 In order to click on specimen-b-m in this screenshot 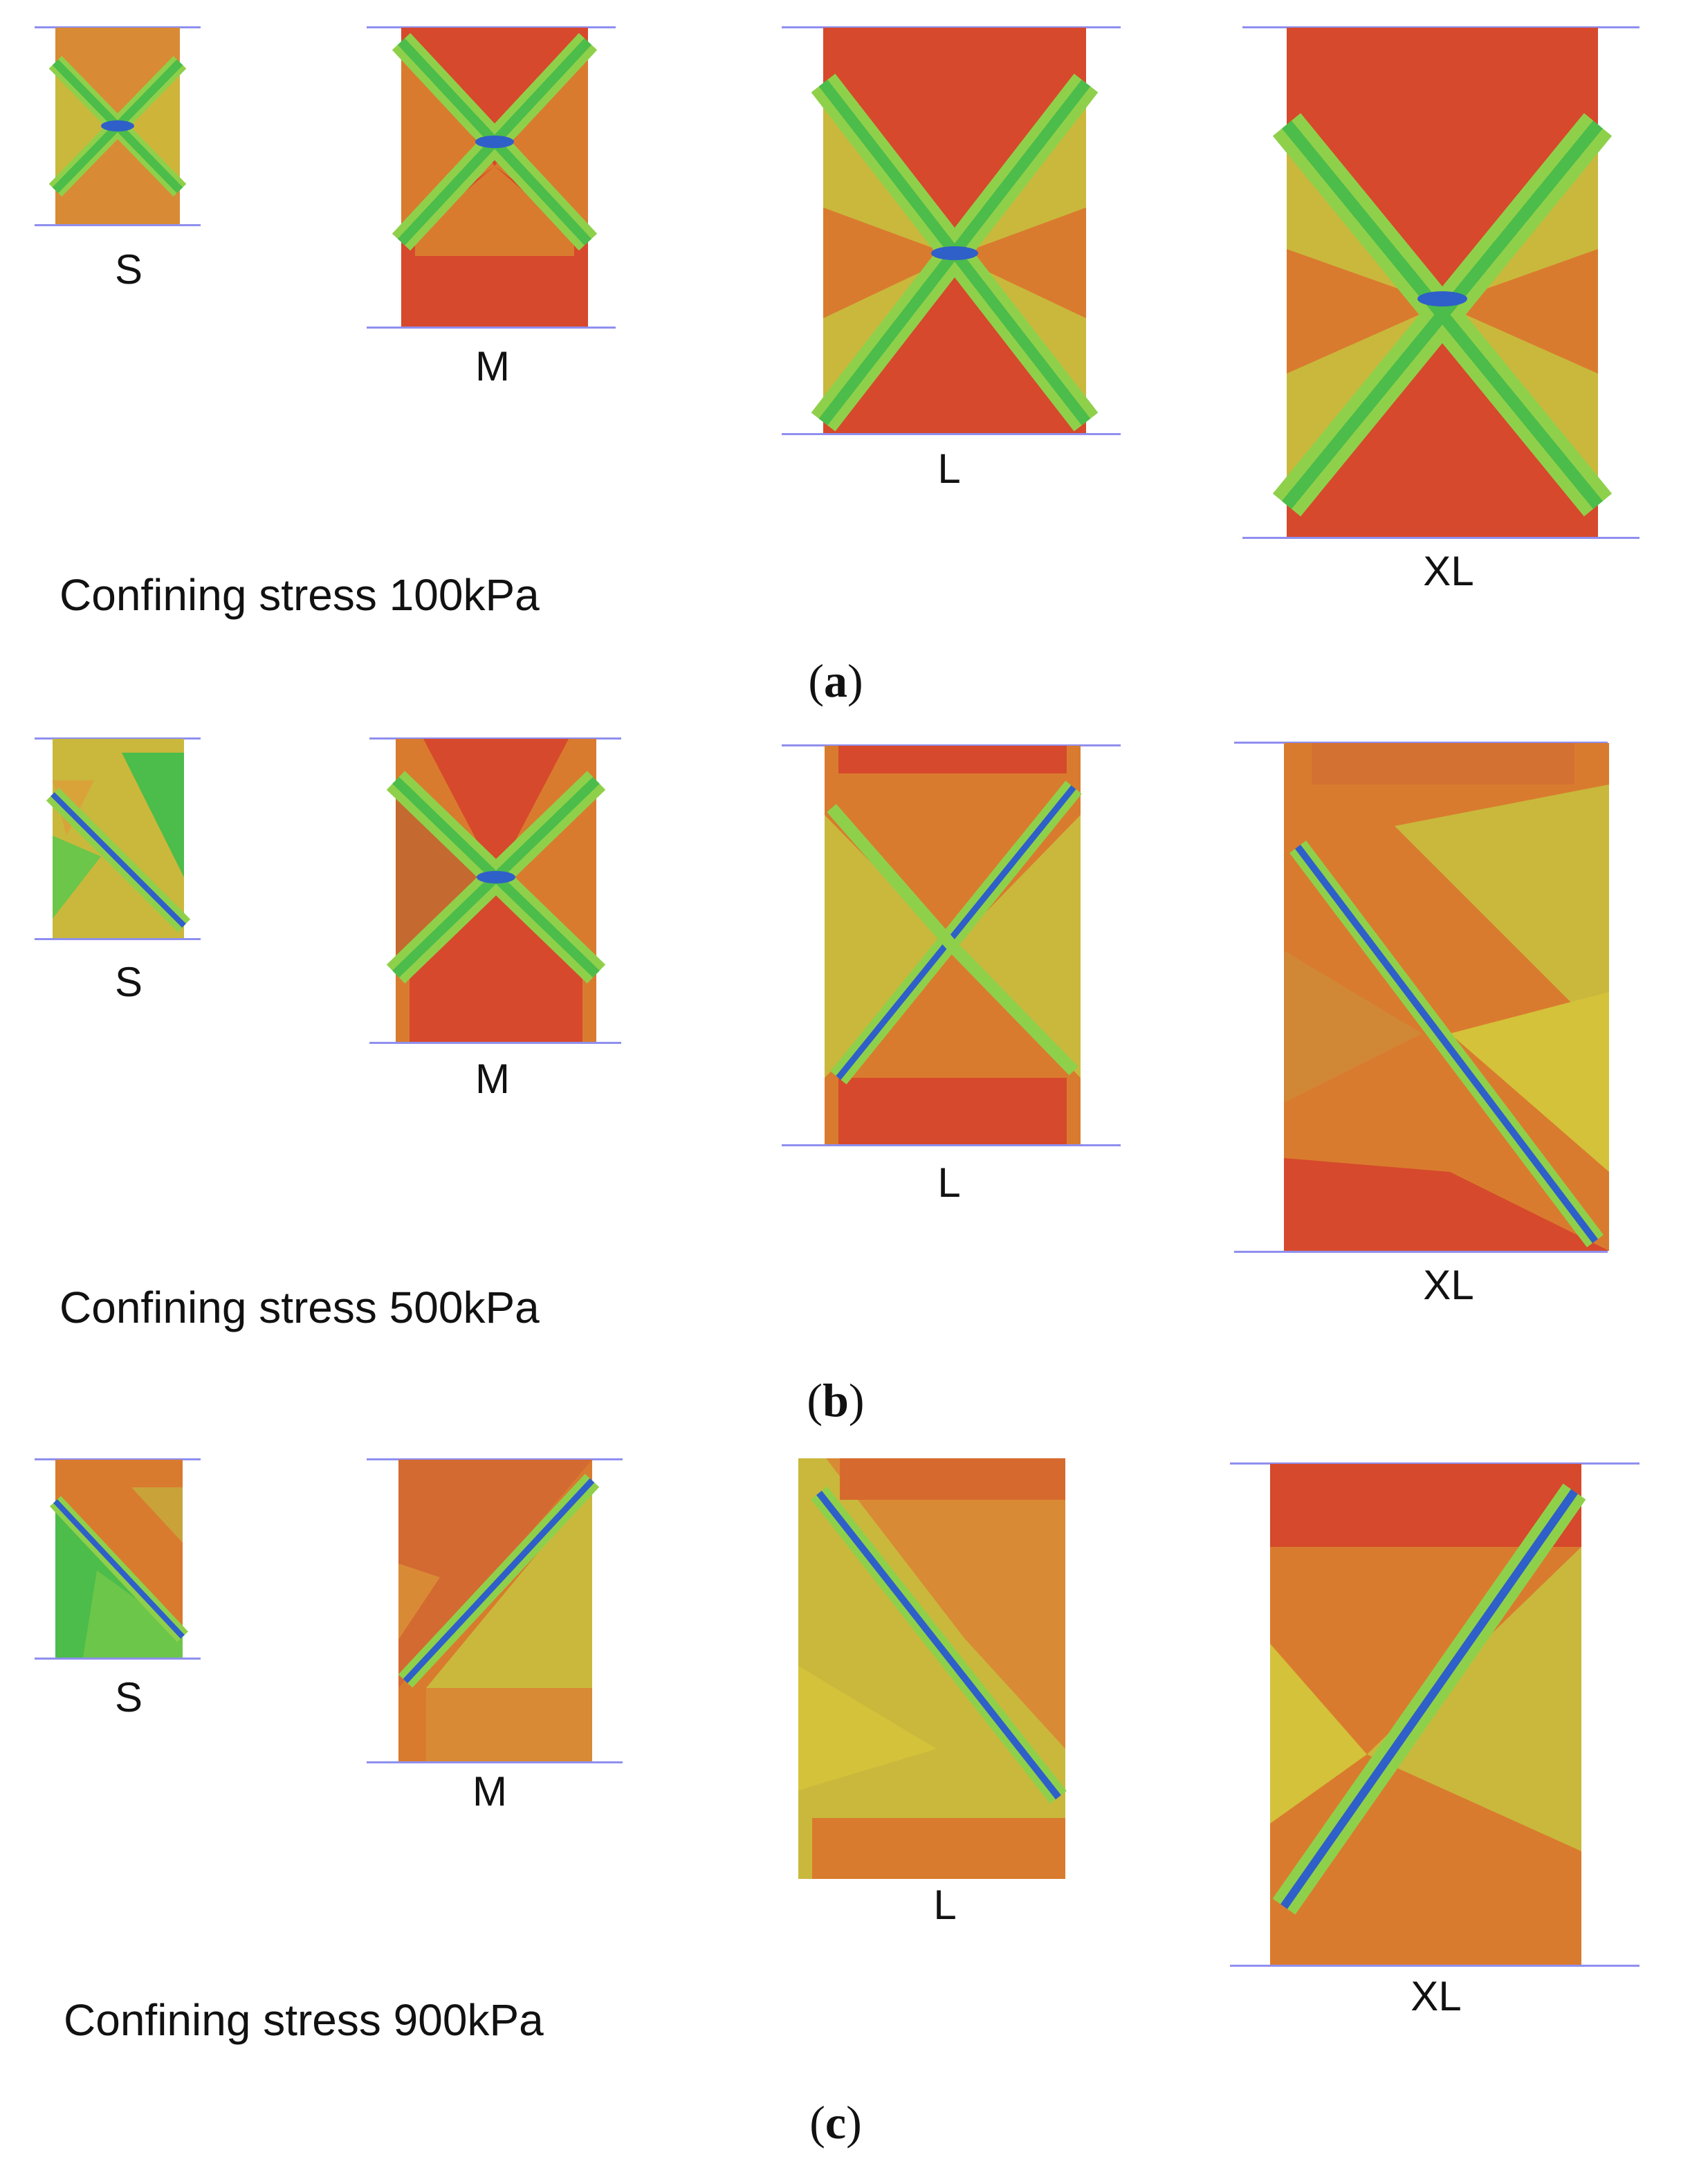, I will do `click(496, 890)`.